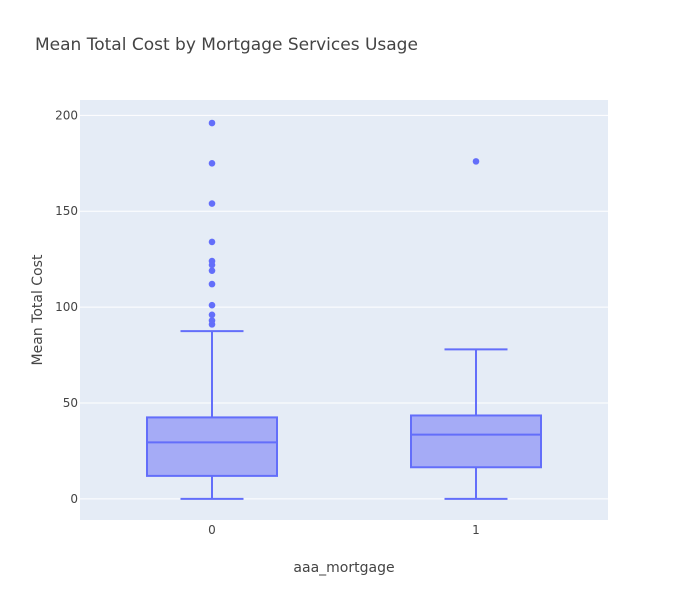 The image size is (700, 600). What do you see at coordinates (343, 568) in the screenshot?
I see `x-axis-title: aaa_mortgage` at bounding box center [343, 568].